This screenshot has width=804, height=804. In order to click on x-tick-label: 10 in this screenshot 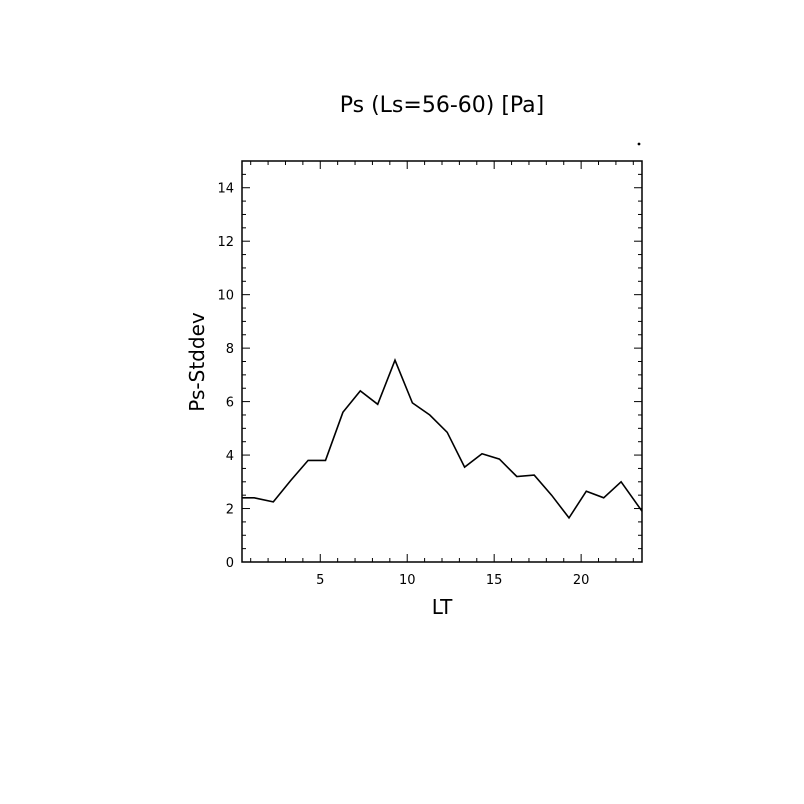, I will do `click(407, 580)`.